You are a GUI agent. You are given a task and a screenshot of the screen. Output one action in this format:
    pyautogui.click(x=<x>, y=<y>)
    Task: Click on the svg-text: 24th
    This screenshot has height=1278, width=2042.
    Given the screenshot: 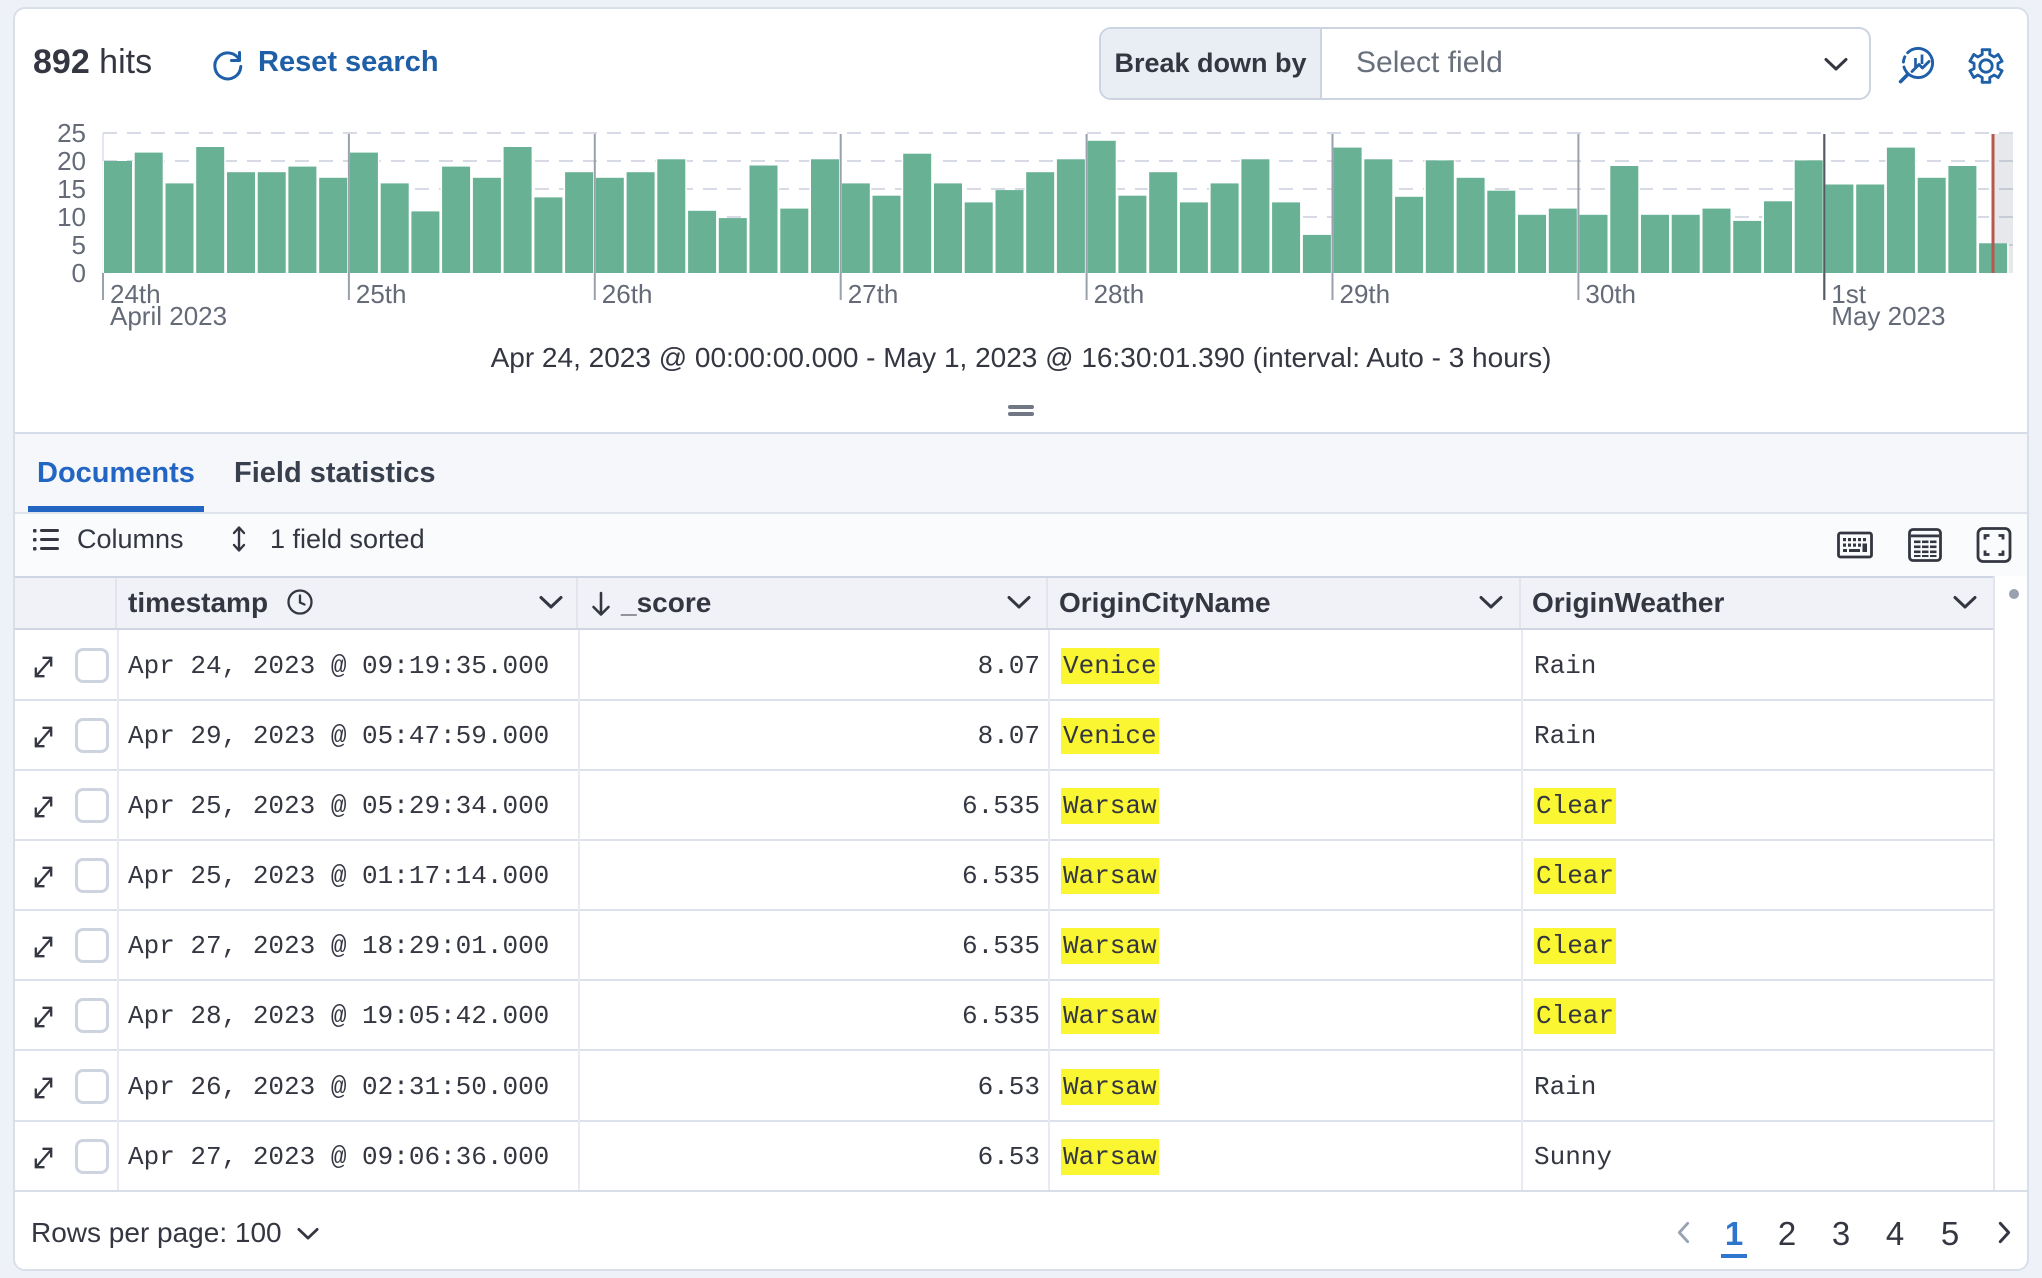 What is the action you would take?
    pyautogui.click(x=135, y=294)
    